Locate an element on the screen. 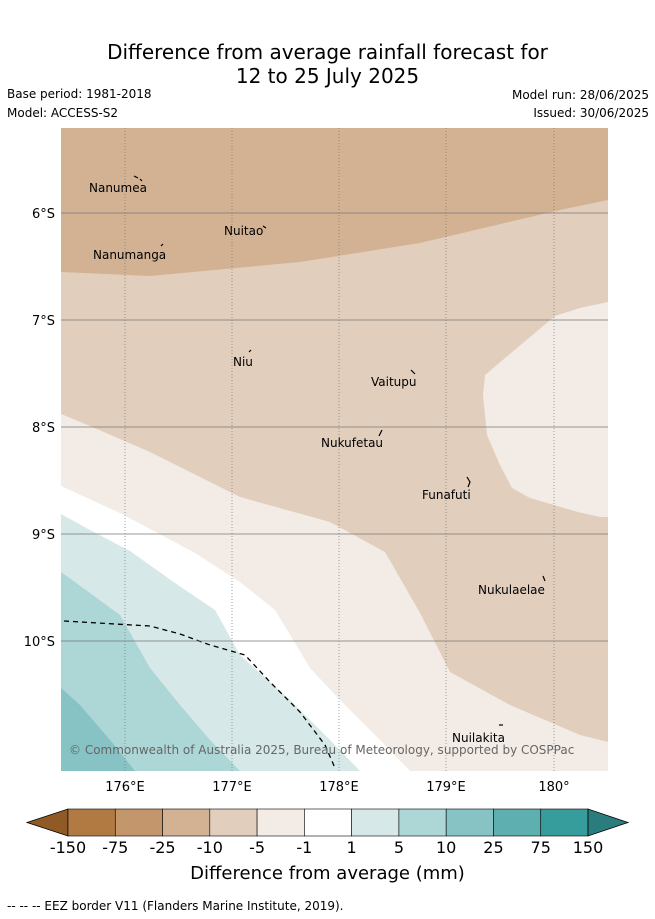 This screenshot has width=655, height=919. contour-plus5-to-plus10 is located at coordinates (150, 671).